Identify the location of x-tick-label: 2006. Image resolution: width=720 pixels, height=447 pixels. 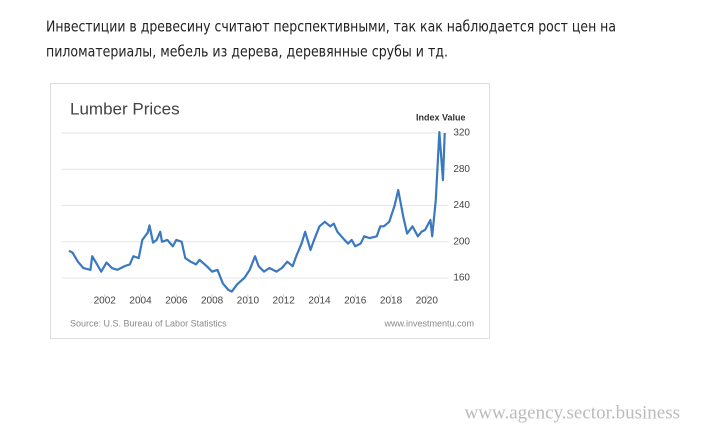
(176, 301).